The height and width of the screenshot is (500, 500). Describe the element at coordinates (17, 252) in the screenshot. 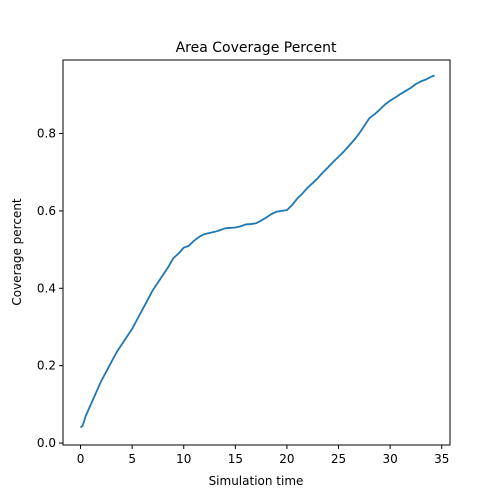

I see `y-axis-title: Coverage percent` at that location.